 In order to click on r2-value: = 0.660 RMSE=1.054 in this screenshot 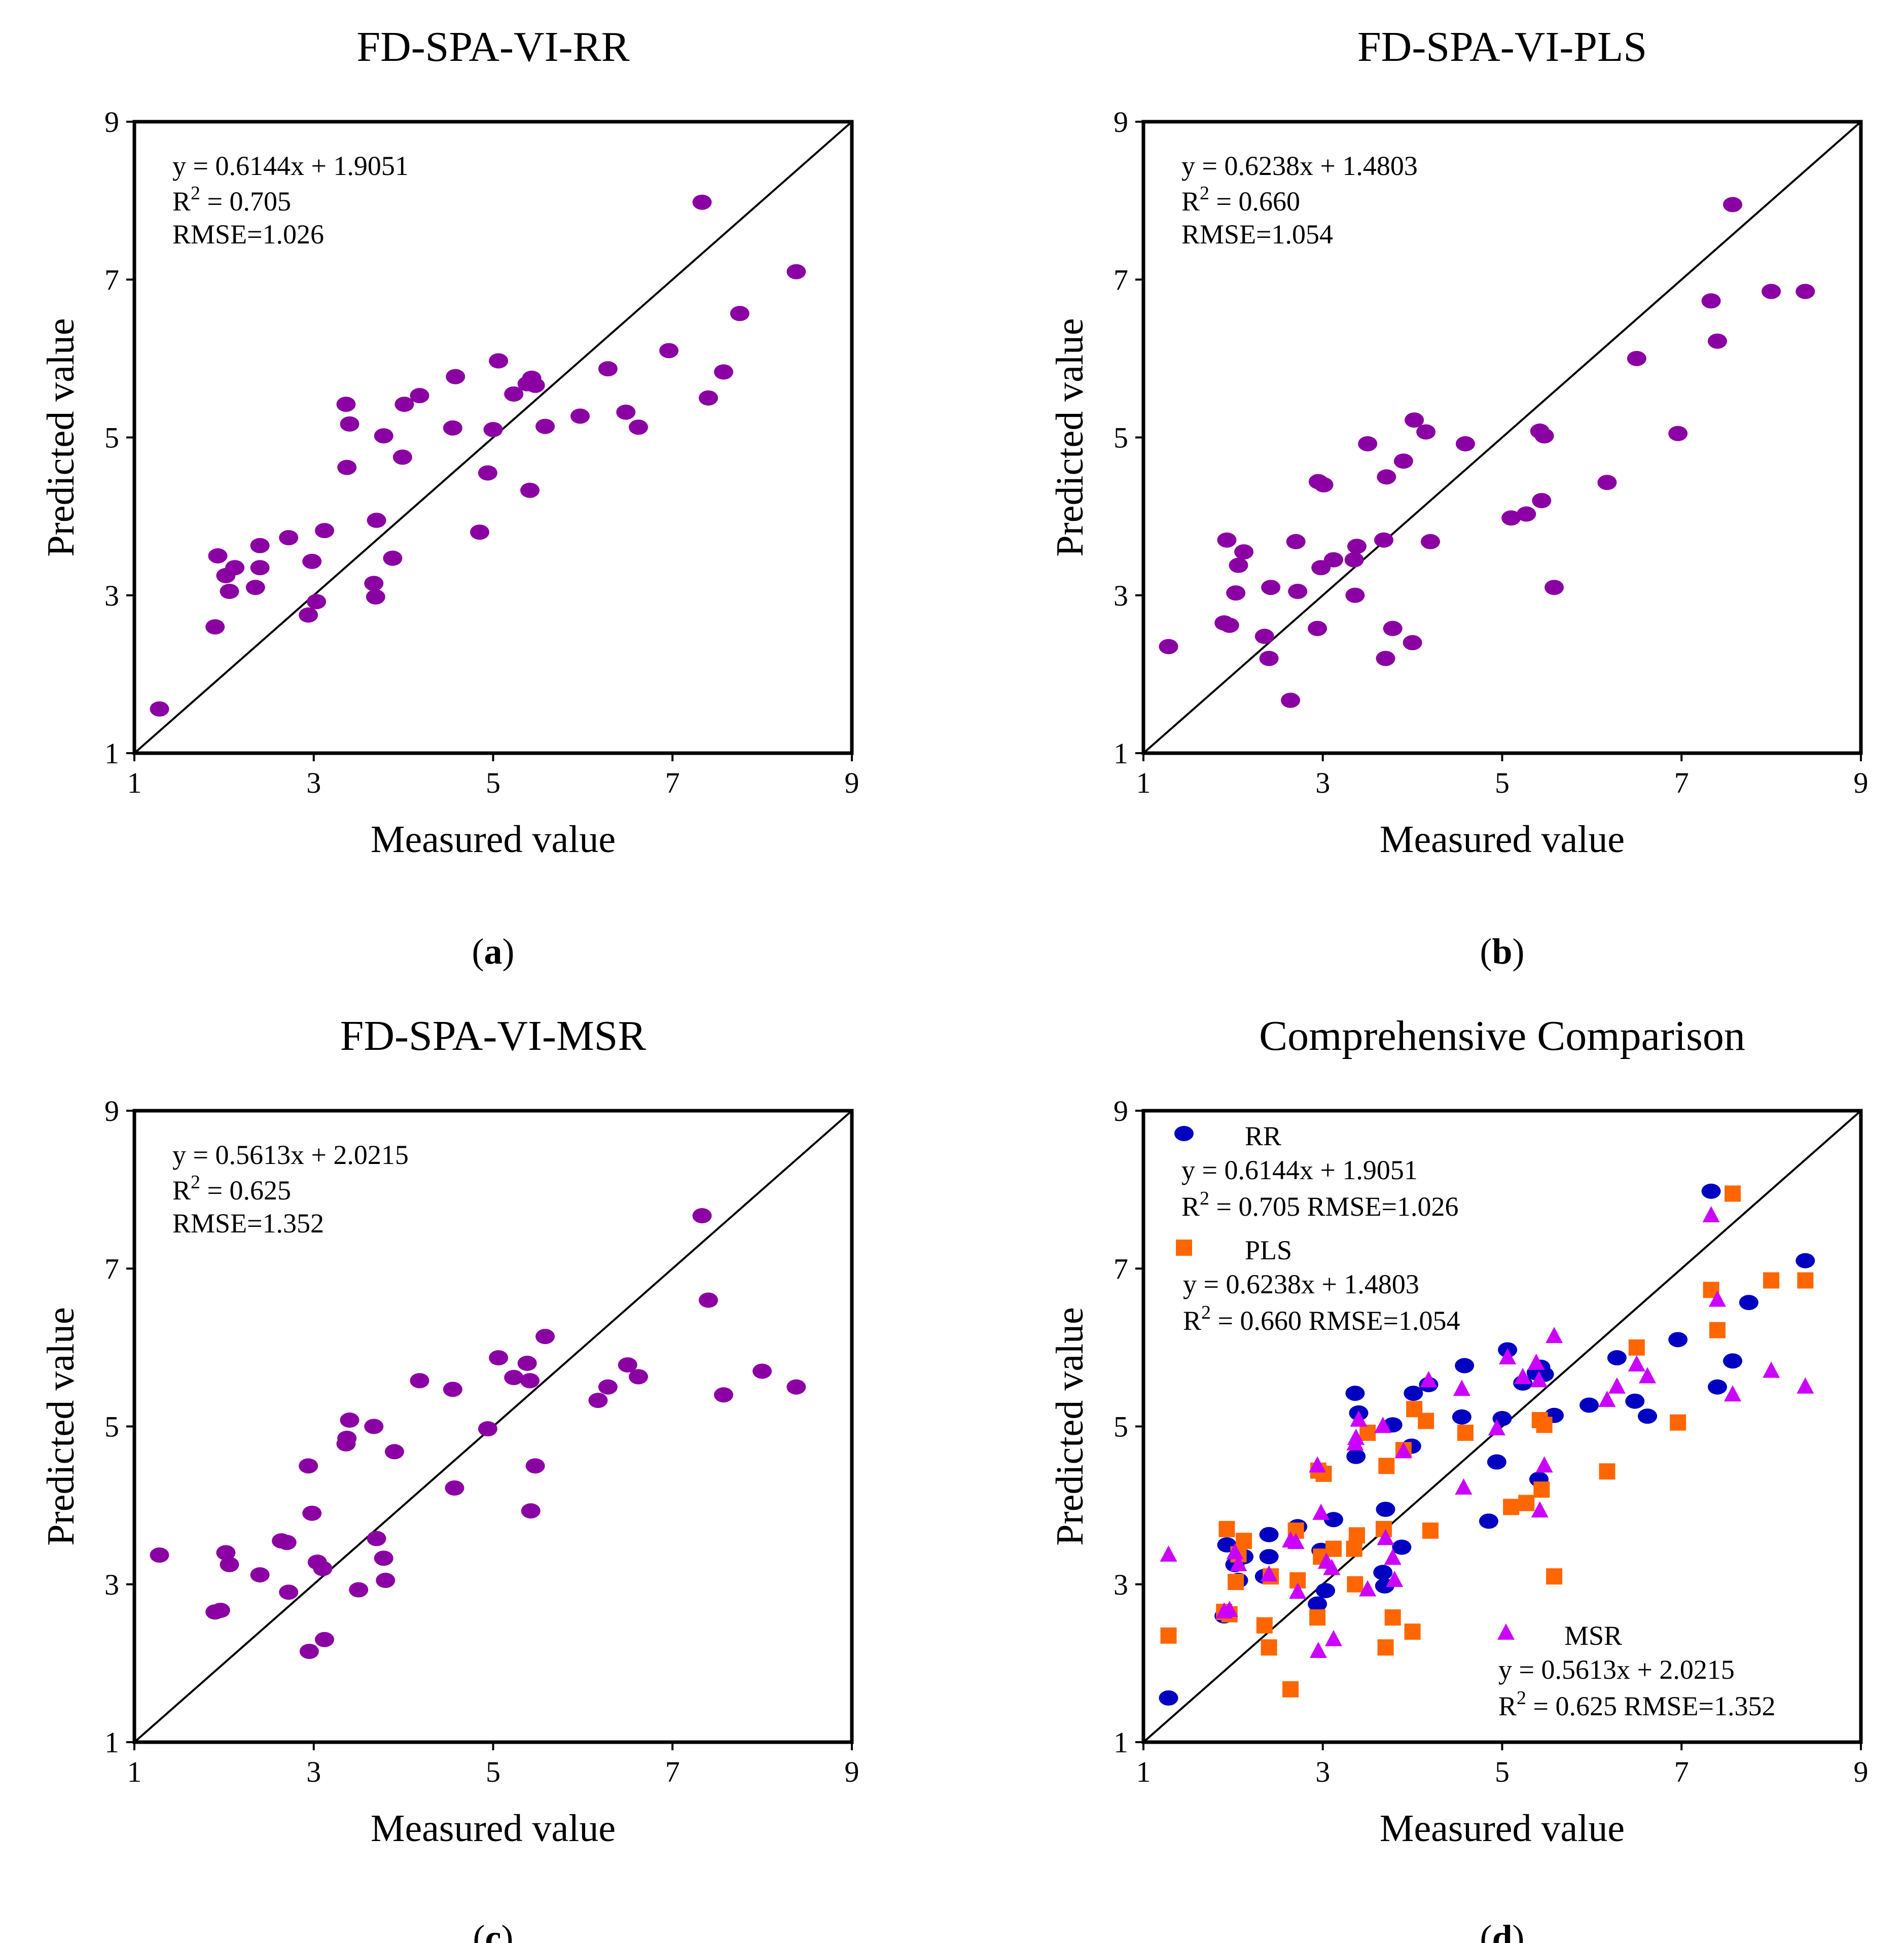, I will do `click(1335, 1320)`.